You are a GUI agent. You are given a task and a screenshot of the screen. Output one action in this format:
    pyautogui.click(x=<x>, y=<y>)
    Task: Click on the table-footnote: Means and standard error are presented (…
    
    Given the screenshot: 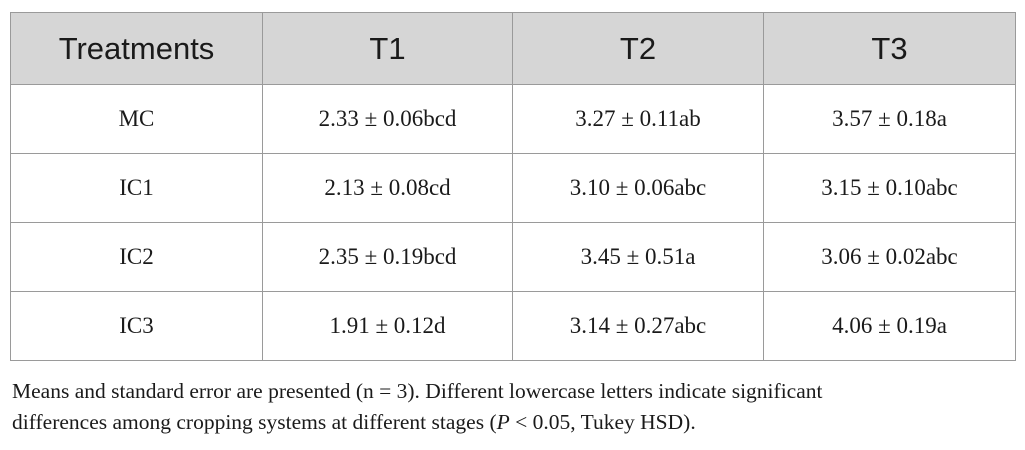 What is the action you would take?
    pyautogui.click(x=514, y=407)
    